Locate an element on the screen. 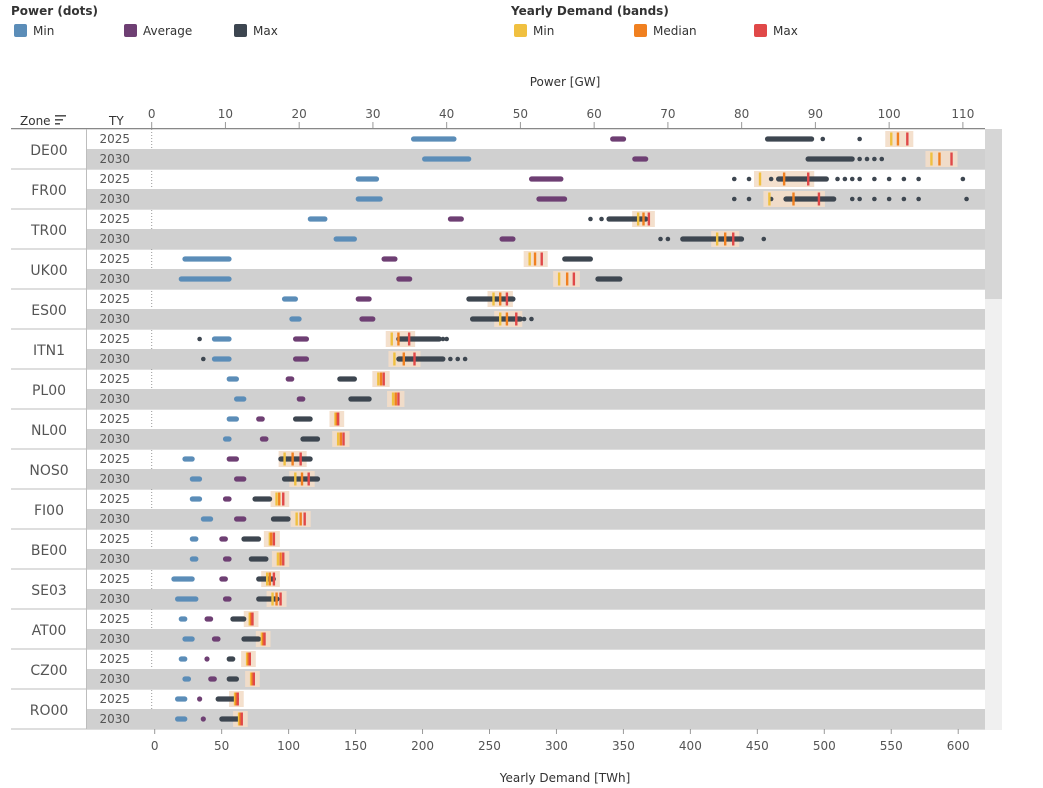  power-min-dots-es00-2025 is located at coordinates (289, 299).